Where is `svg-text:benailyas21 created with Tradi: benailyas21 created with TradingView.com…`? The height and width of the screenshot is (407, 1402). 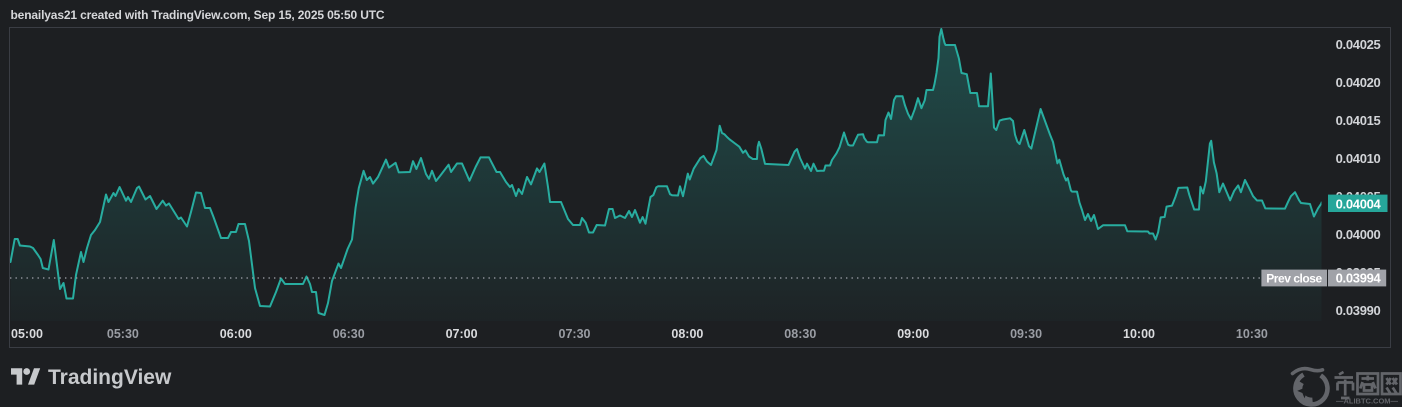 svg-text:benailyas21 created with Tradi: benailyas21 created with TradingView.com… is located at coordinates (198, 15).